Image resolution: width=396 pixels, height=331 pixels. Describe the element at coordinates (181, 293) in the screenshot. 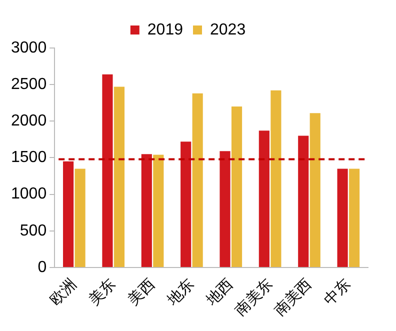

I see `x-tick-label: 地东` at that location.